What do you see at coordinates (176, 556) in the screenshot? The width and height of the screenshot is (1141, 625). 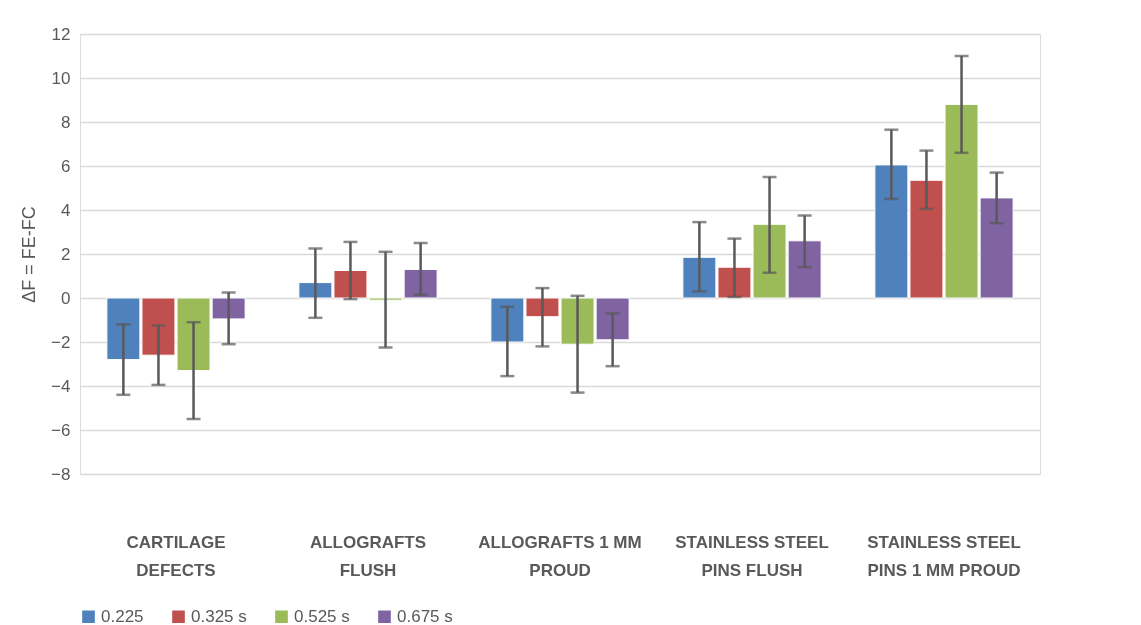 I see `x-tick-label: CARTILAGE DEFECTS` at bounding box center [176, 556].